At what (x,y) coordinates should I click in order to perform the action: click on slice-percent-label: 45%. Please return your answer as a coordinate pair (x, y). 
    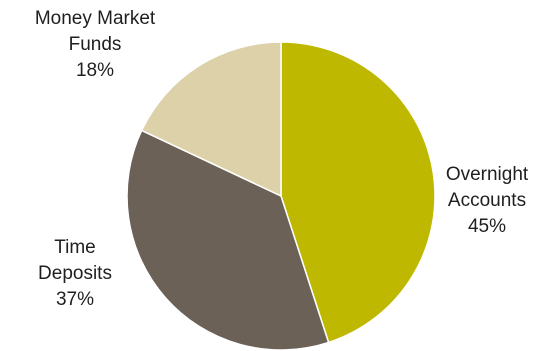
    Looking at the image, I should click on (487, 226).